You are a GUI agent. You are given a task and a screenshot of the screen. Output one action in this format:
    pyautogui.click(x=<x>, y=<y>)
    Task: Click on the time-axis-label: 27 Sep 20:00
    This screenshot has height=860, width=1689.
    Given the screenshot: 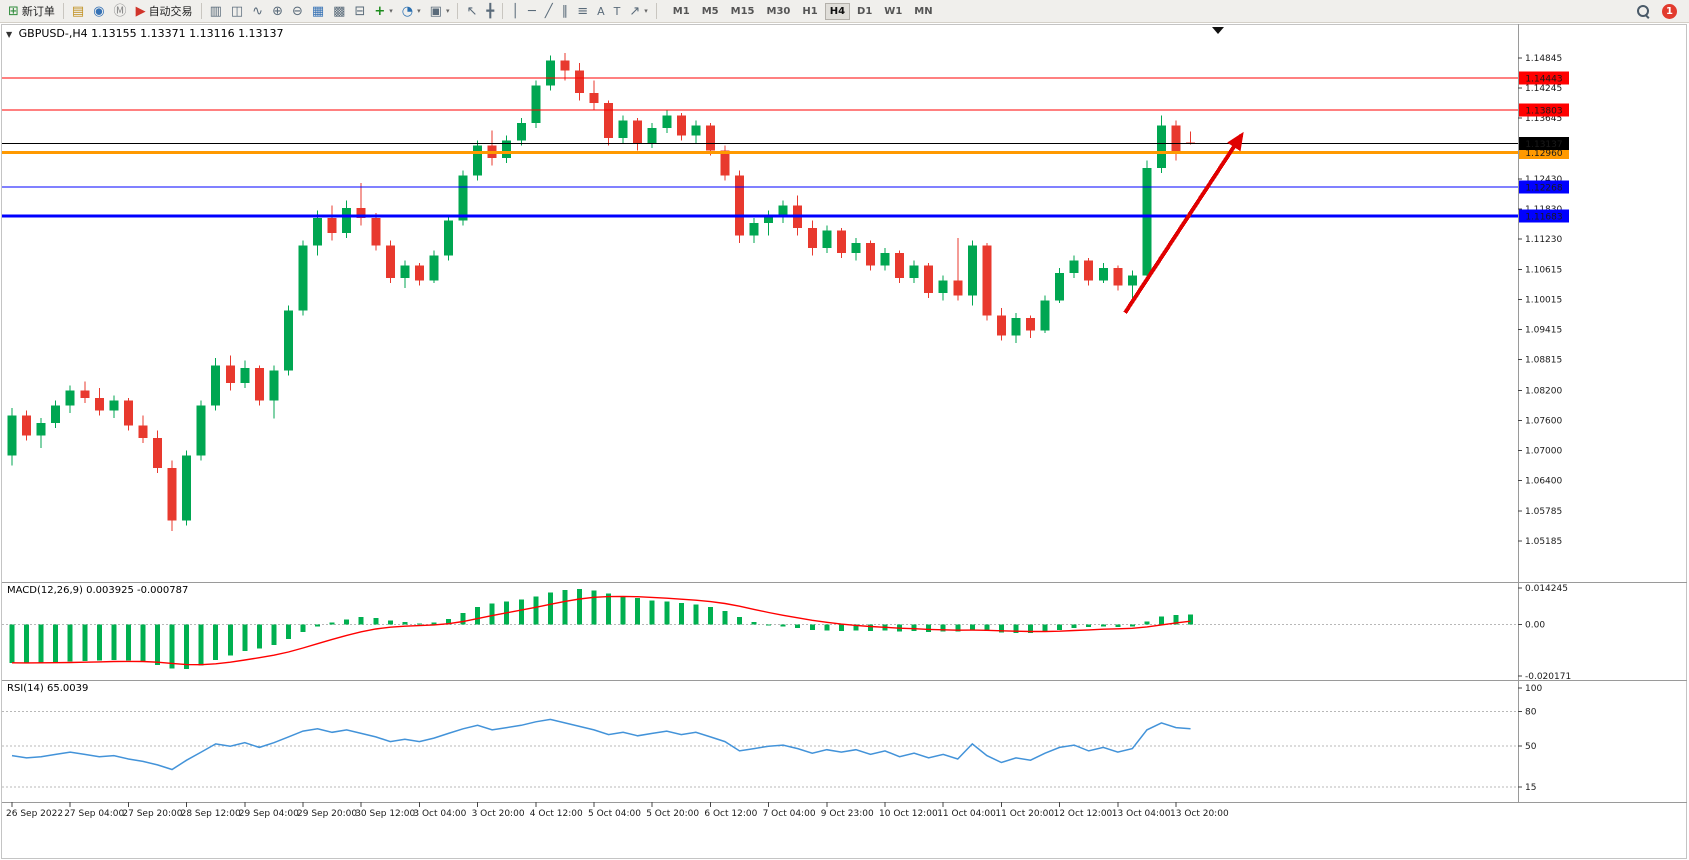 What is the action you would take?
    pyautogui.click(x=152, y=814)
    